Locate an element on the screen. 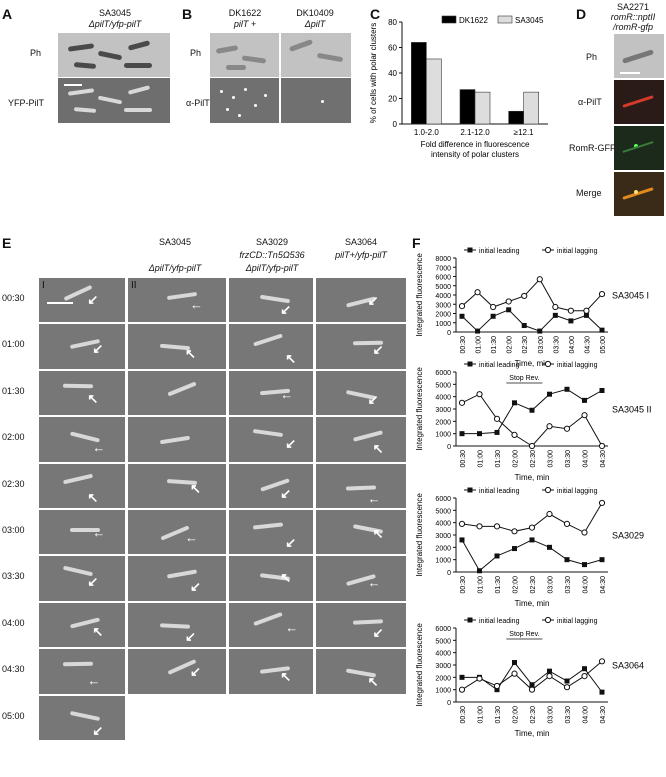 This screenshot has width=666, height=777. panel-d-row-merge: Merge is located at coordinates (589, 193).